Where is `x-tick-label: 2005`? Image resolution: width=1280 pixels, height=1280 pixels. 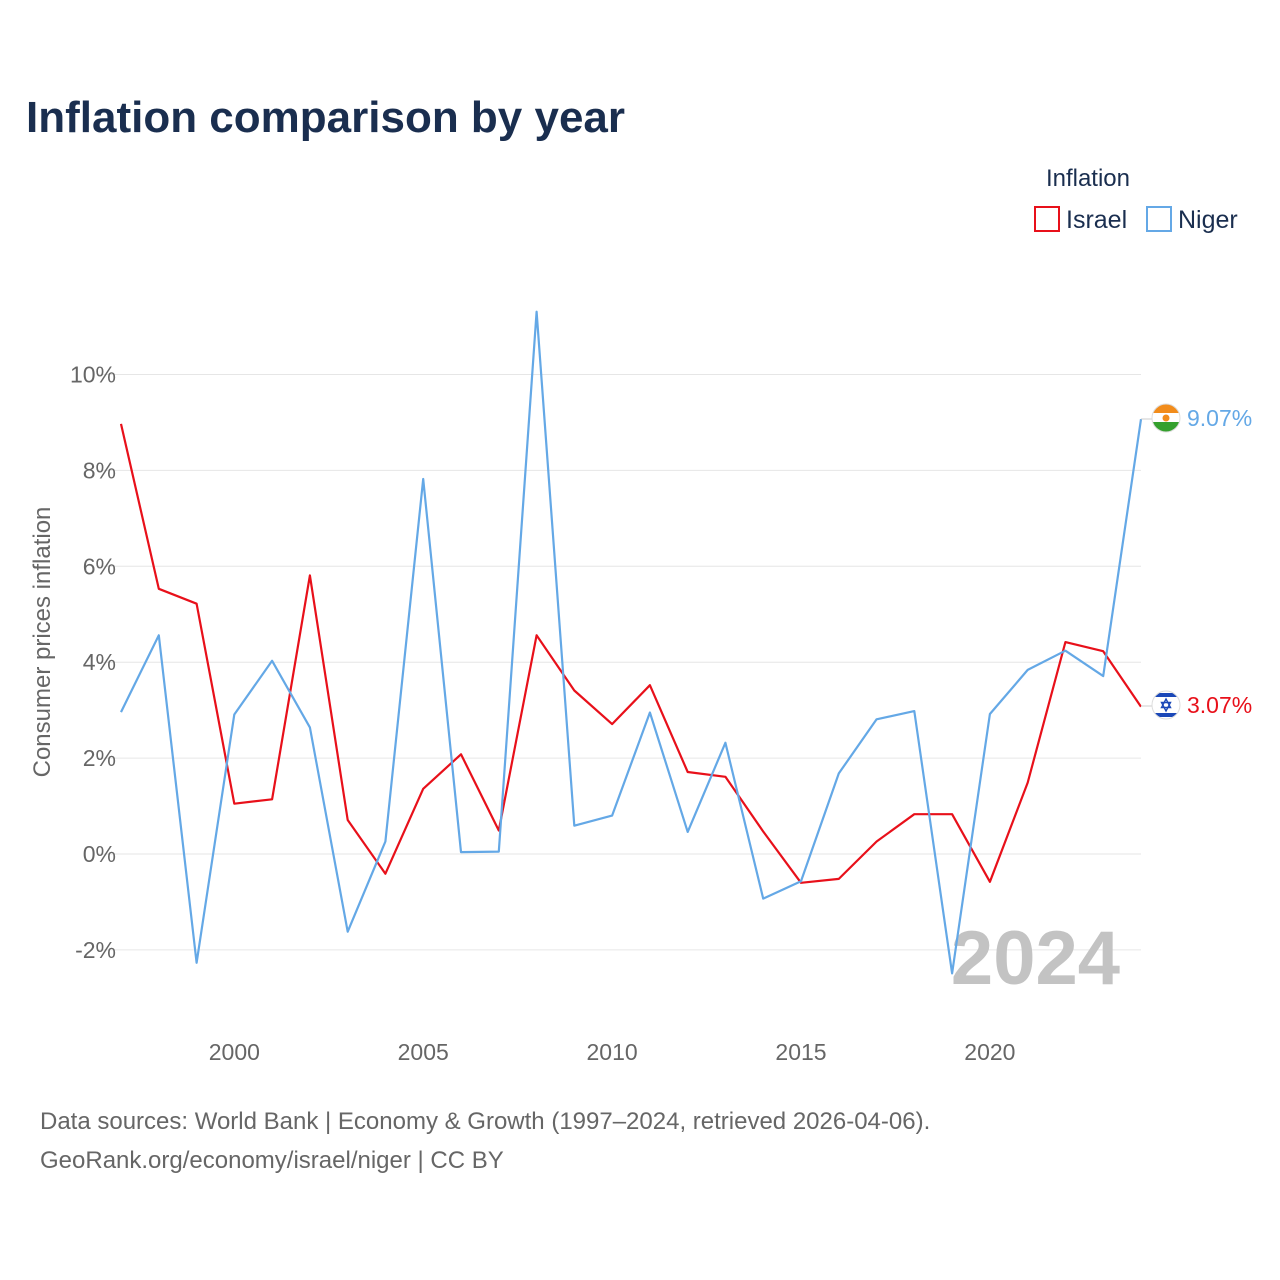 x-tick-label: 2005 is located at coordinates (423, 1052).